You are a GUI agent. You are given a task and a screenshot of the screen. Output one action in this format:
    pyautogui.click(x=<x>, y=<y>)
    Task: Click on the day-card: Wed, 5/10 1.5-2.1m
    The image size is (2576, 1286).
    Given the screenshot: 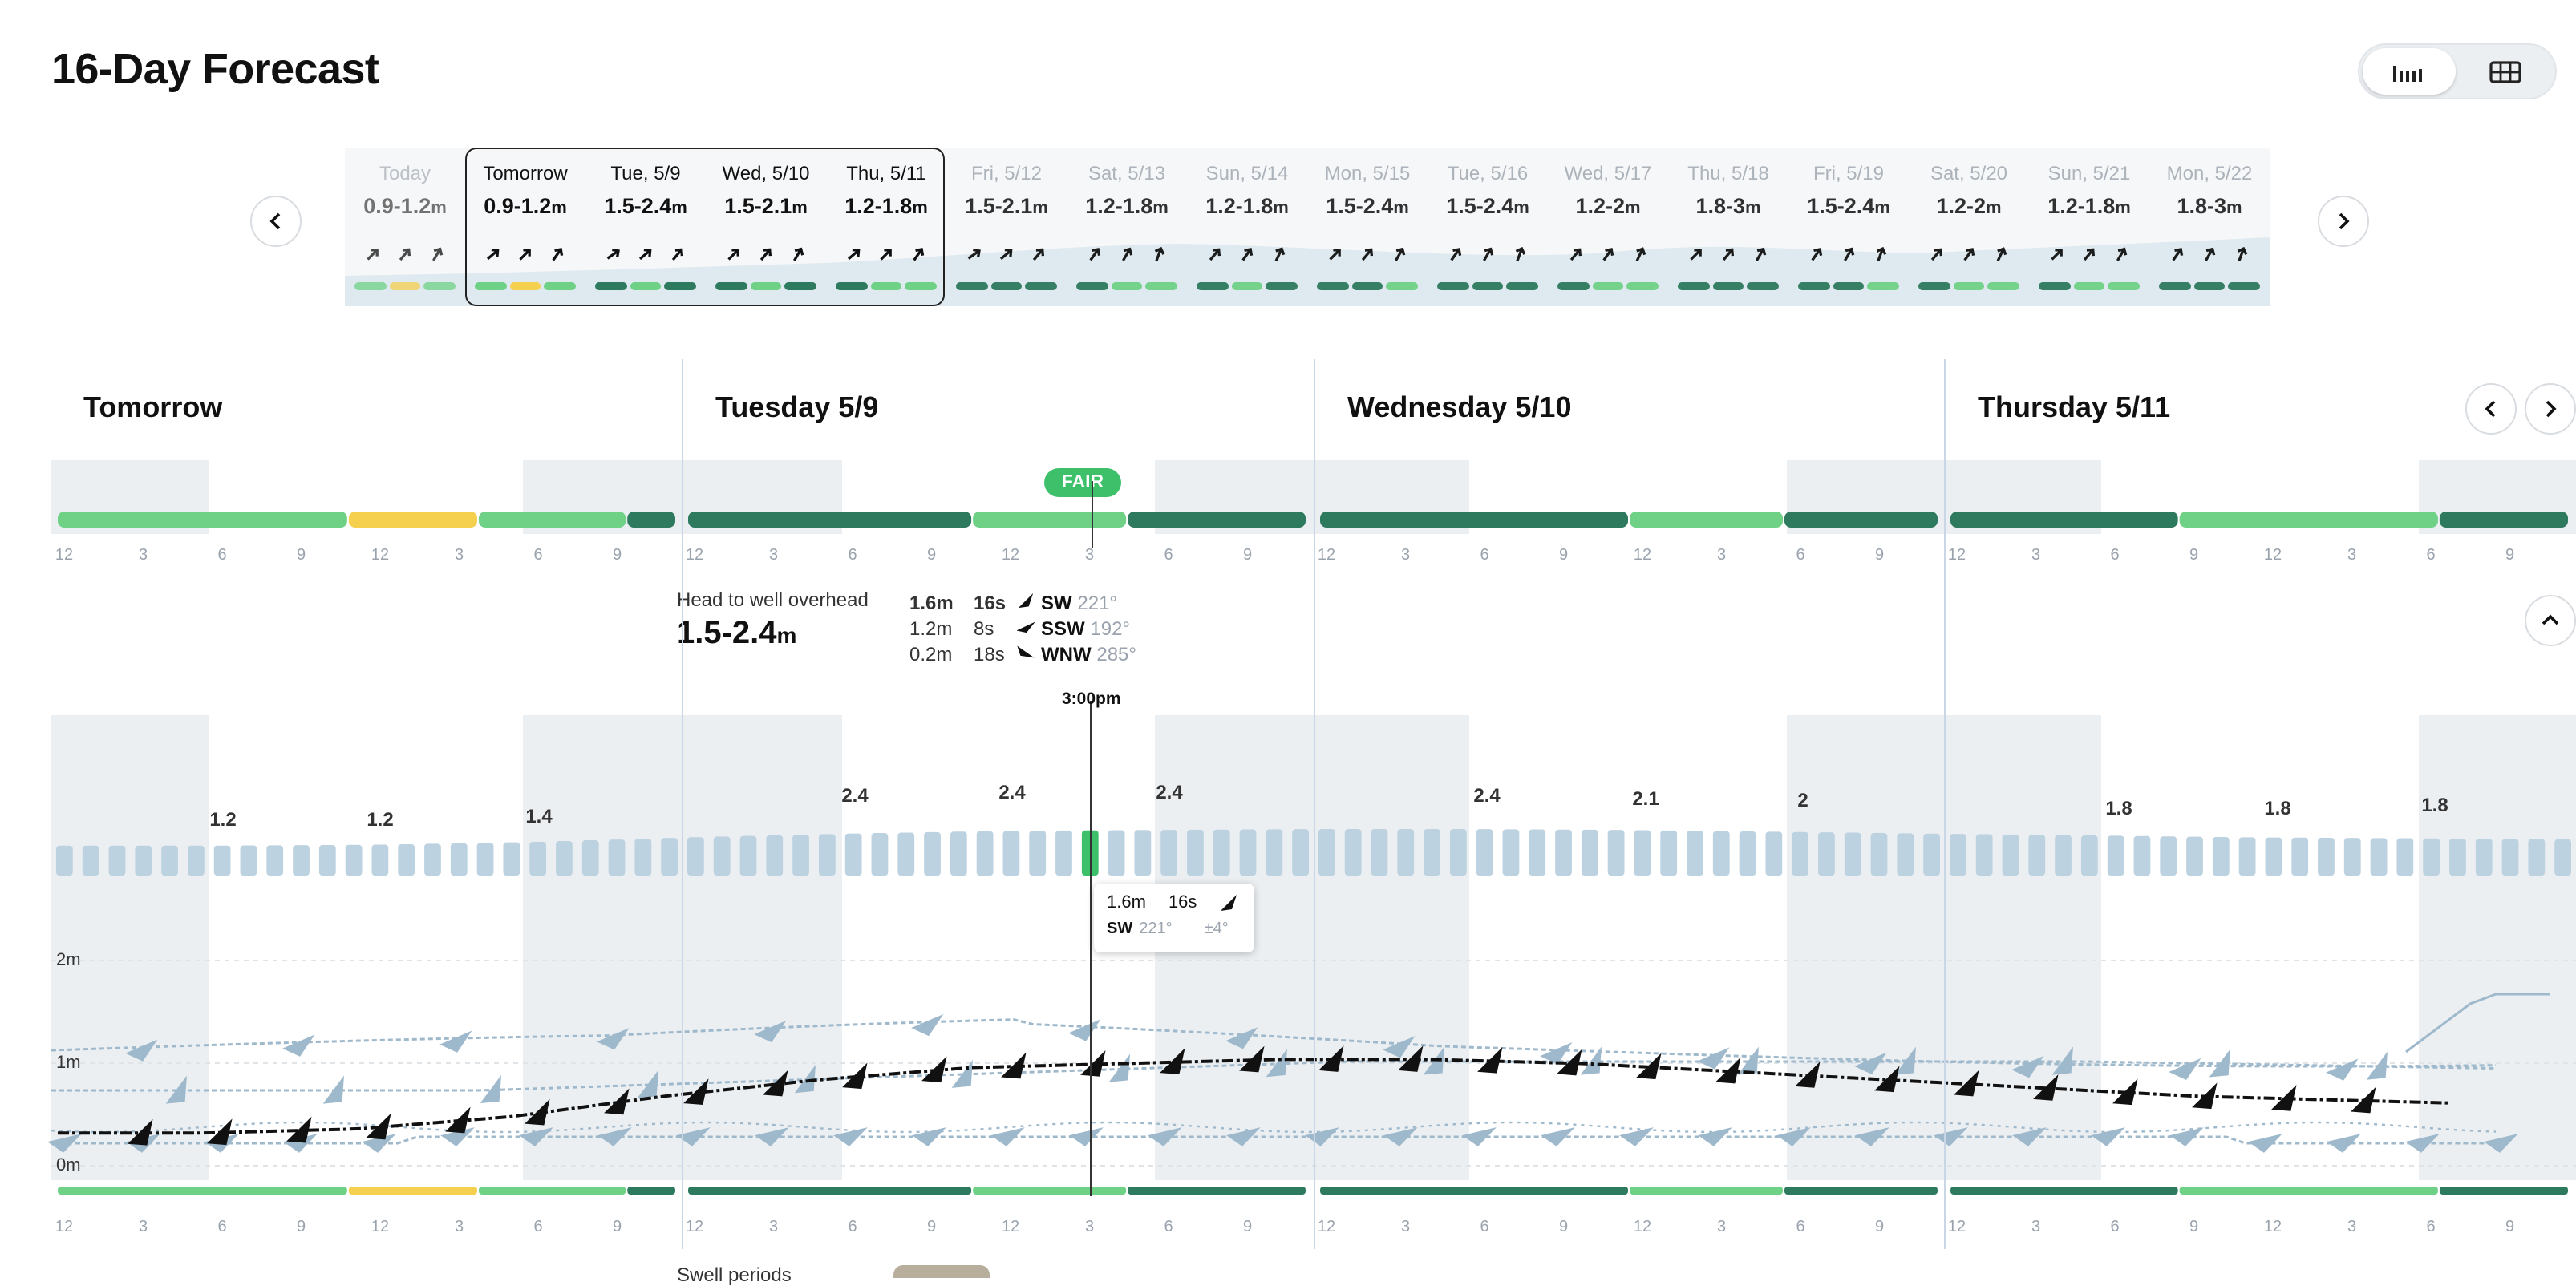 What is the action you would take?
    pyautogui.click(x=766, y=227)
    